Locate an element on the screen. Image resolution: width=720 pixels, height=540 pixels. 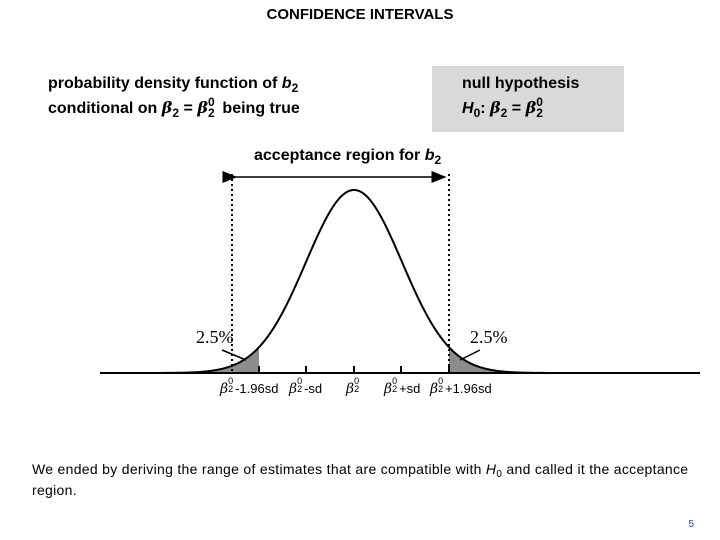
tick-label-plus196sd: β 0 2 +1.96sd is located at coordinates (461, 386).